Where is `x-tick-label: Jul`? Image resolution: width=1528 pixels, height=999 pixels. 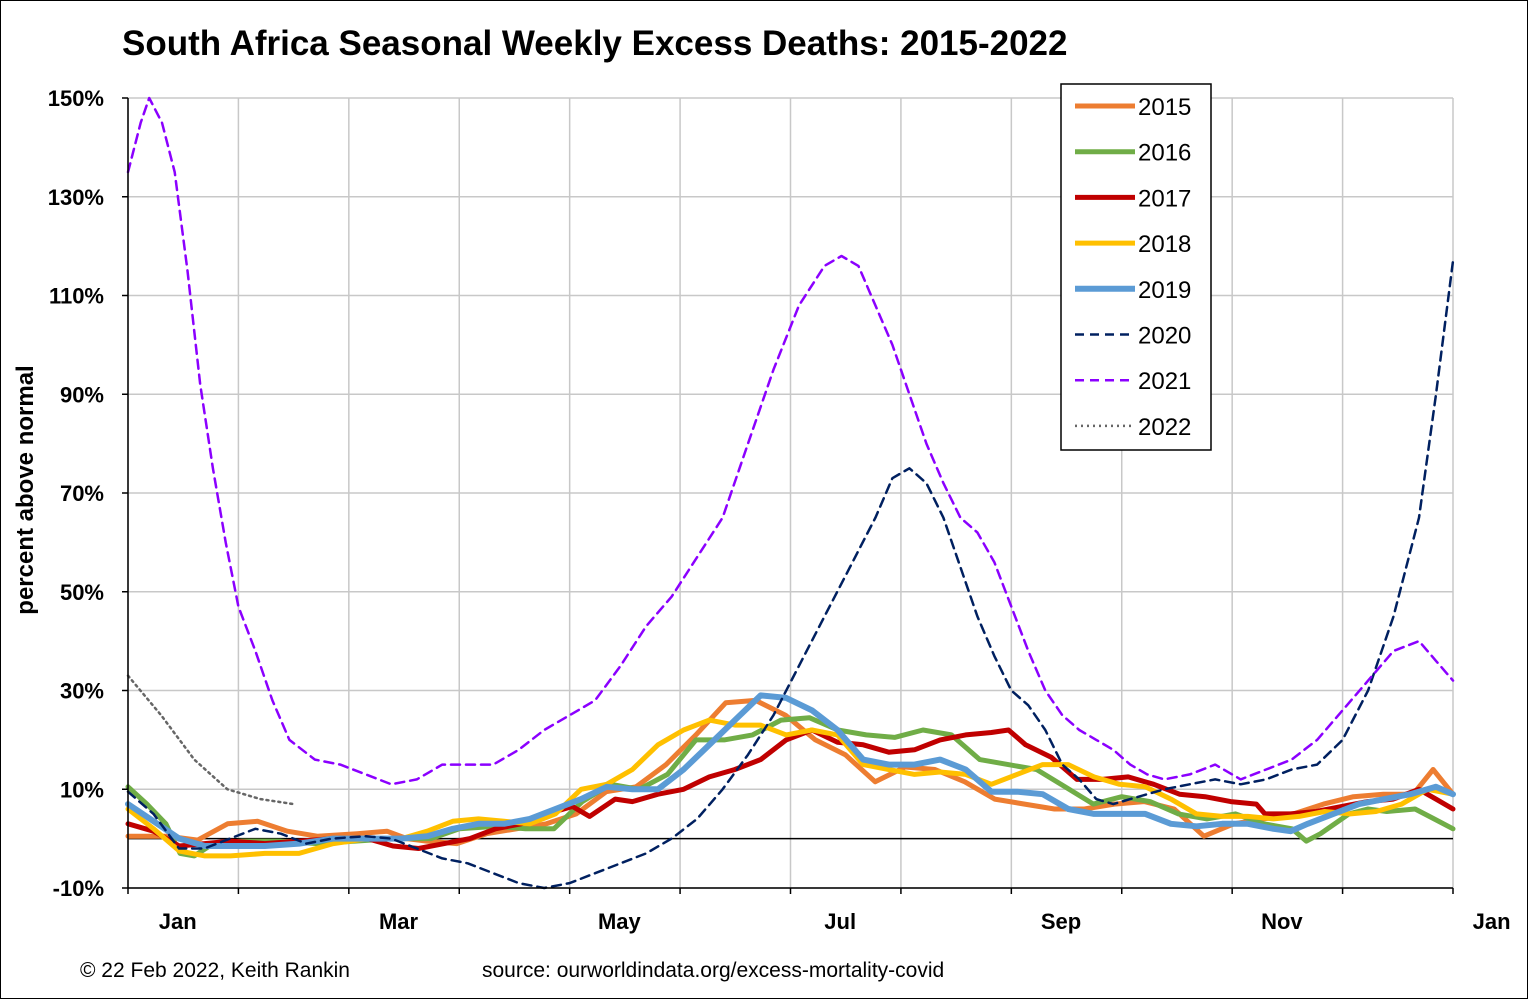
x-tick-label: Jul is located at coordinates (840, 921).